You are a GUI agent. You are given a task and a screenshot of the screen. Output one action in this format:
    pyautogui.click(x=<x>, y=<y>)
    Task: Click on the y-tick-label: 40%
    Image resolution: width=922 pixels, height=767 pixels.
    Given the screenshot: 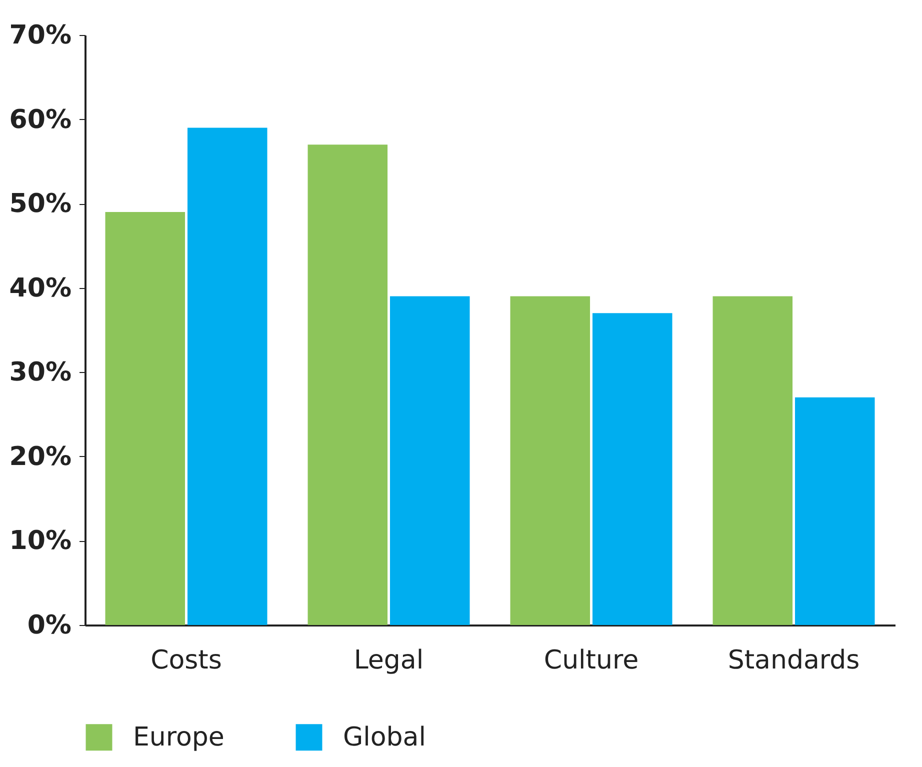 What is the action you would take?
    pyautogui.click(x=40, y=288)
    